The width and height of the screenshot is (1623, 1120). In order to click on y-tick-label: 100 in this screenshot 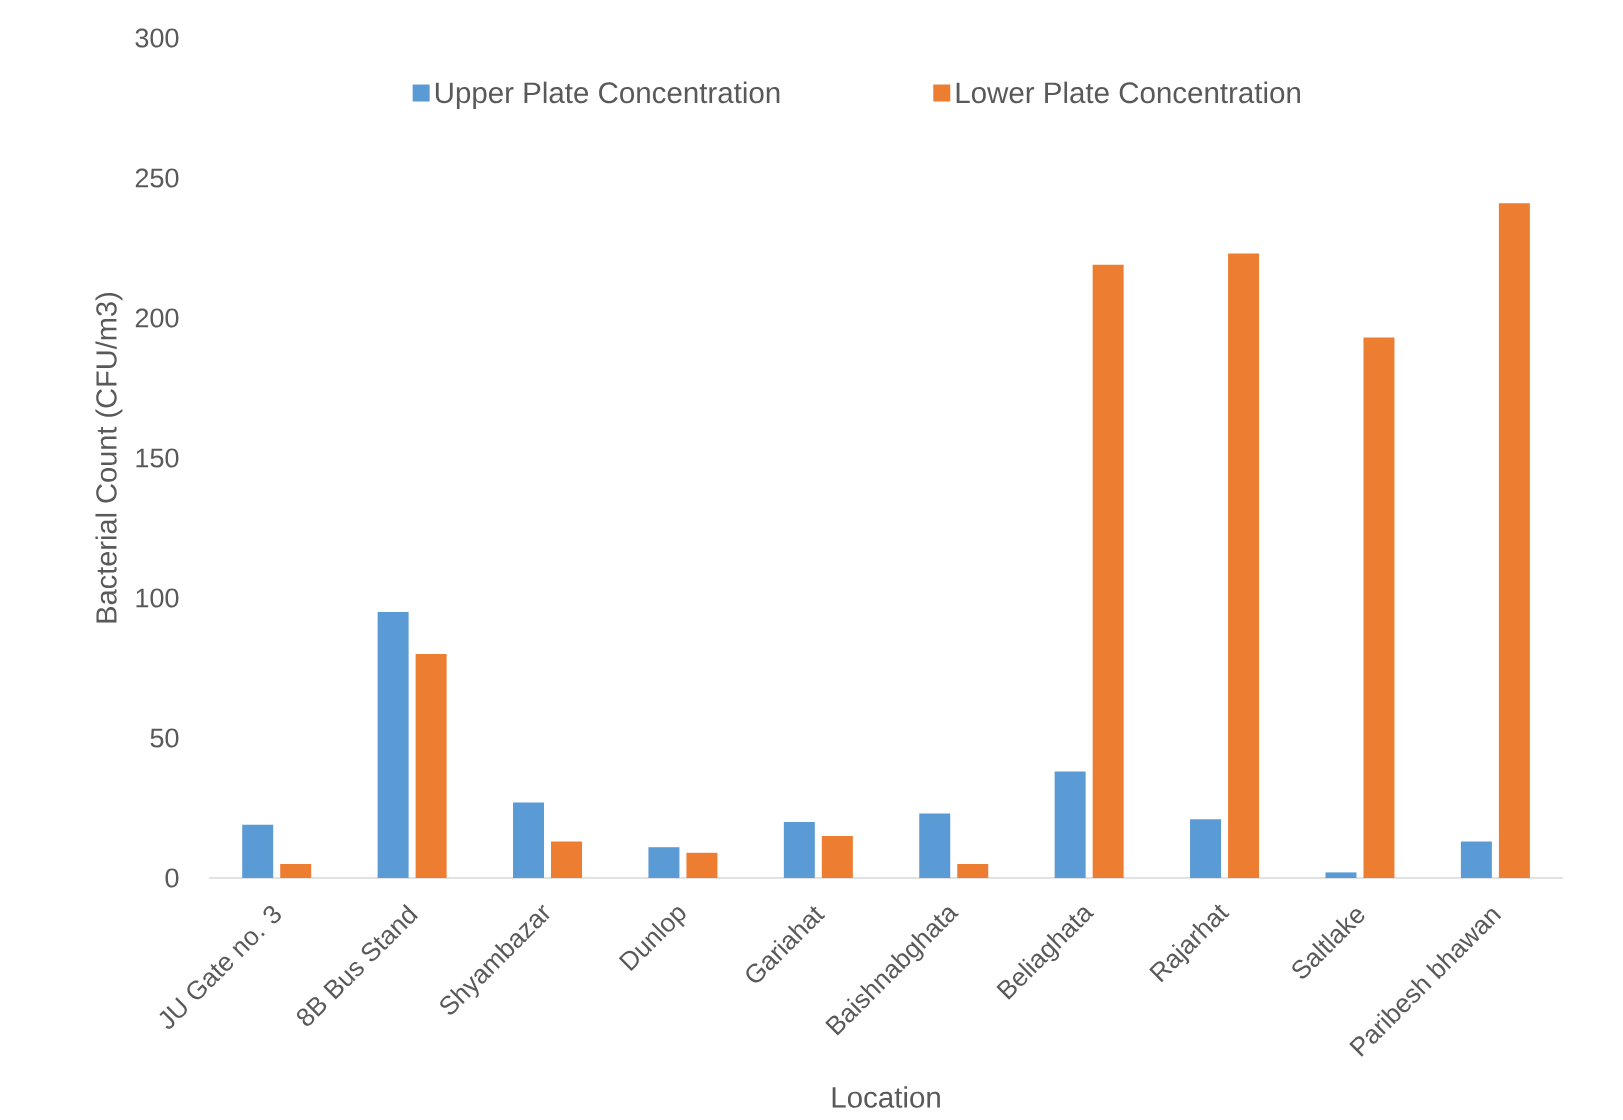, I will do `click(157, 598)`.